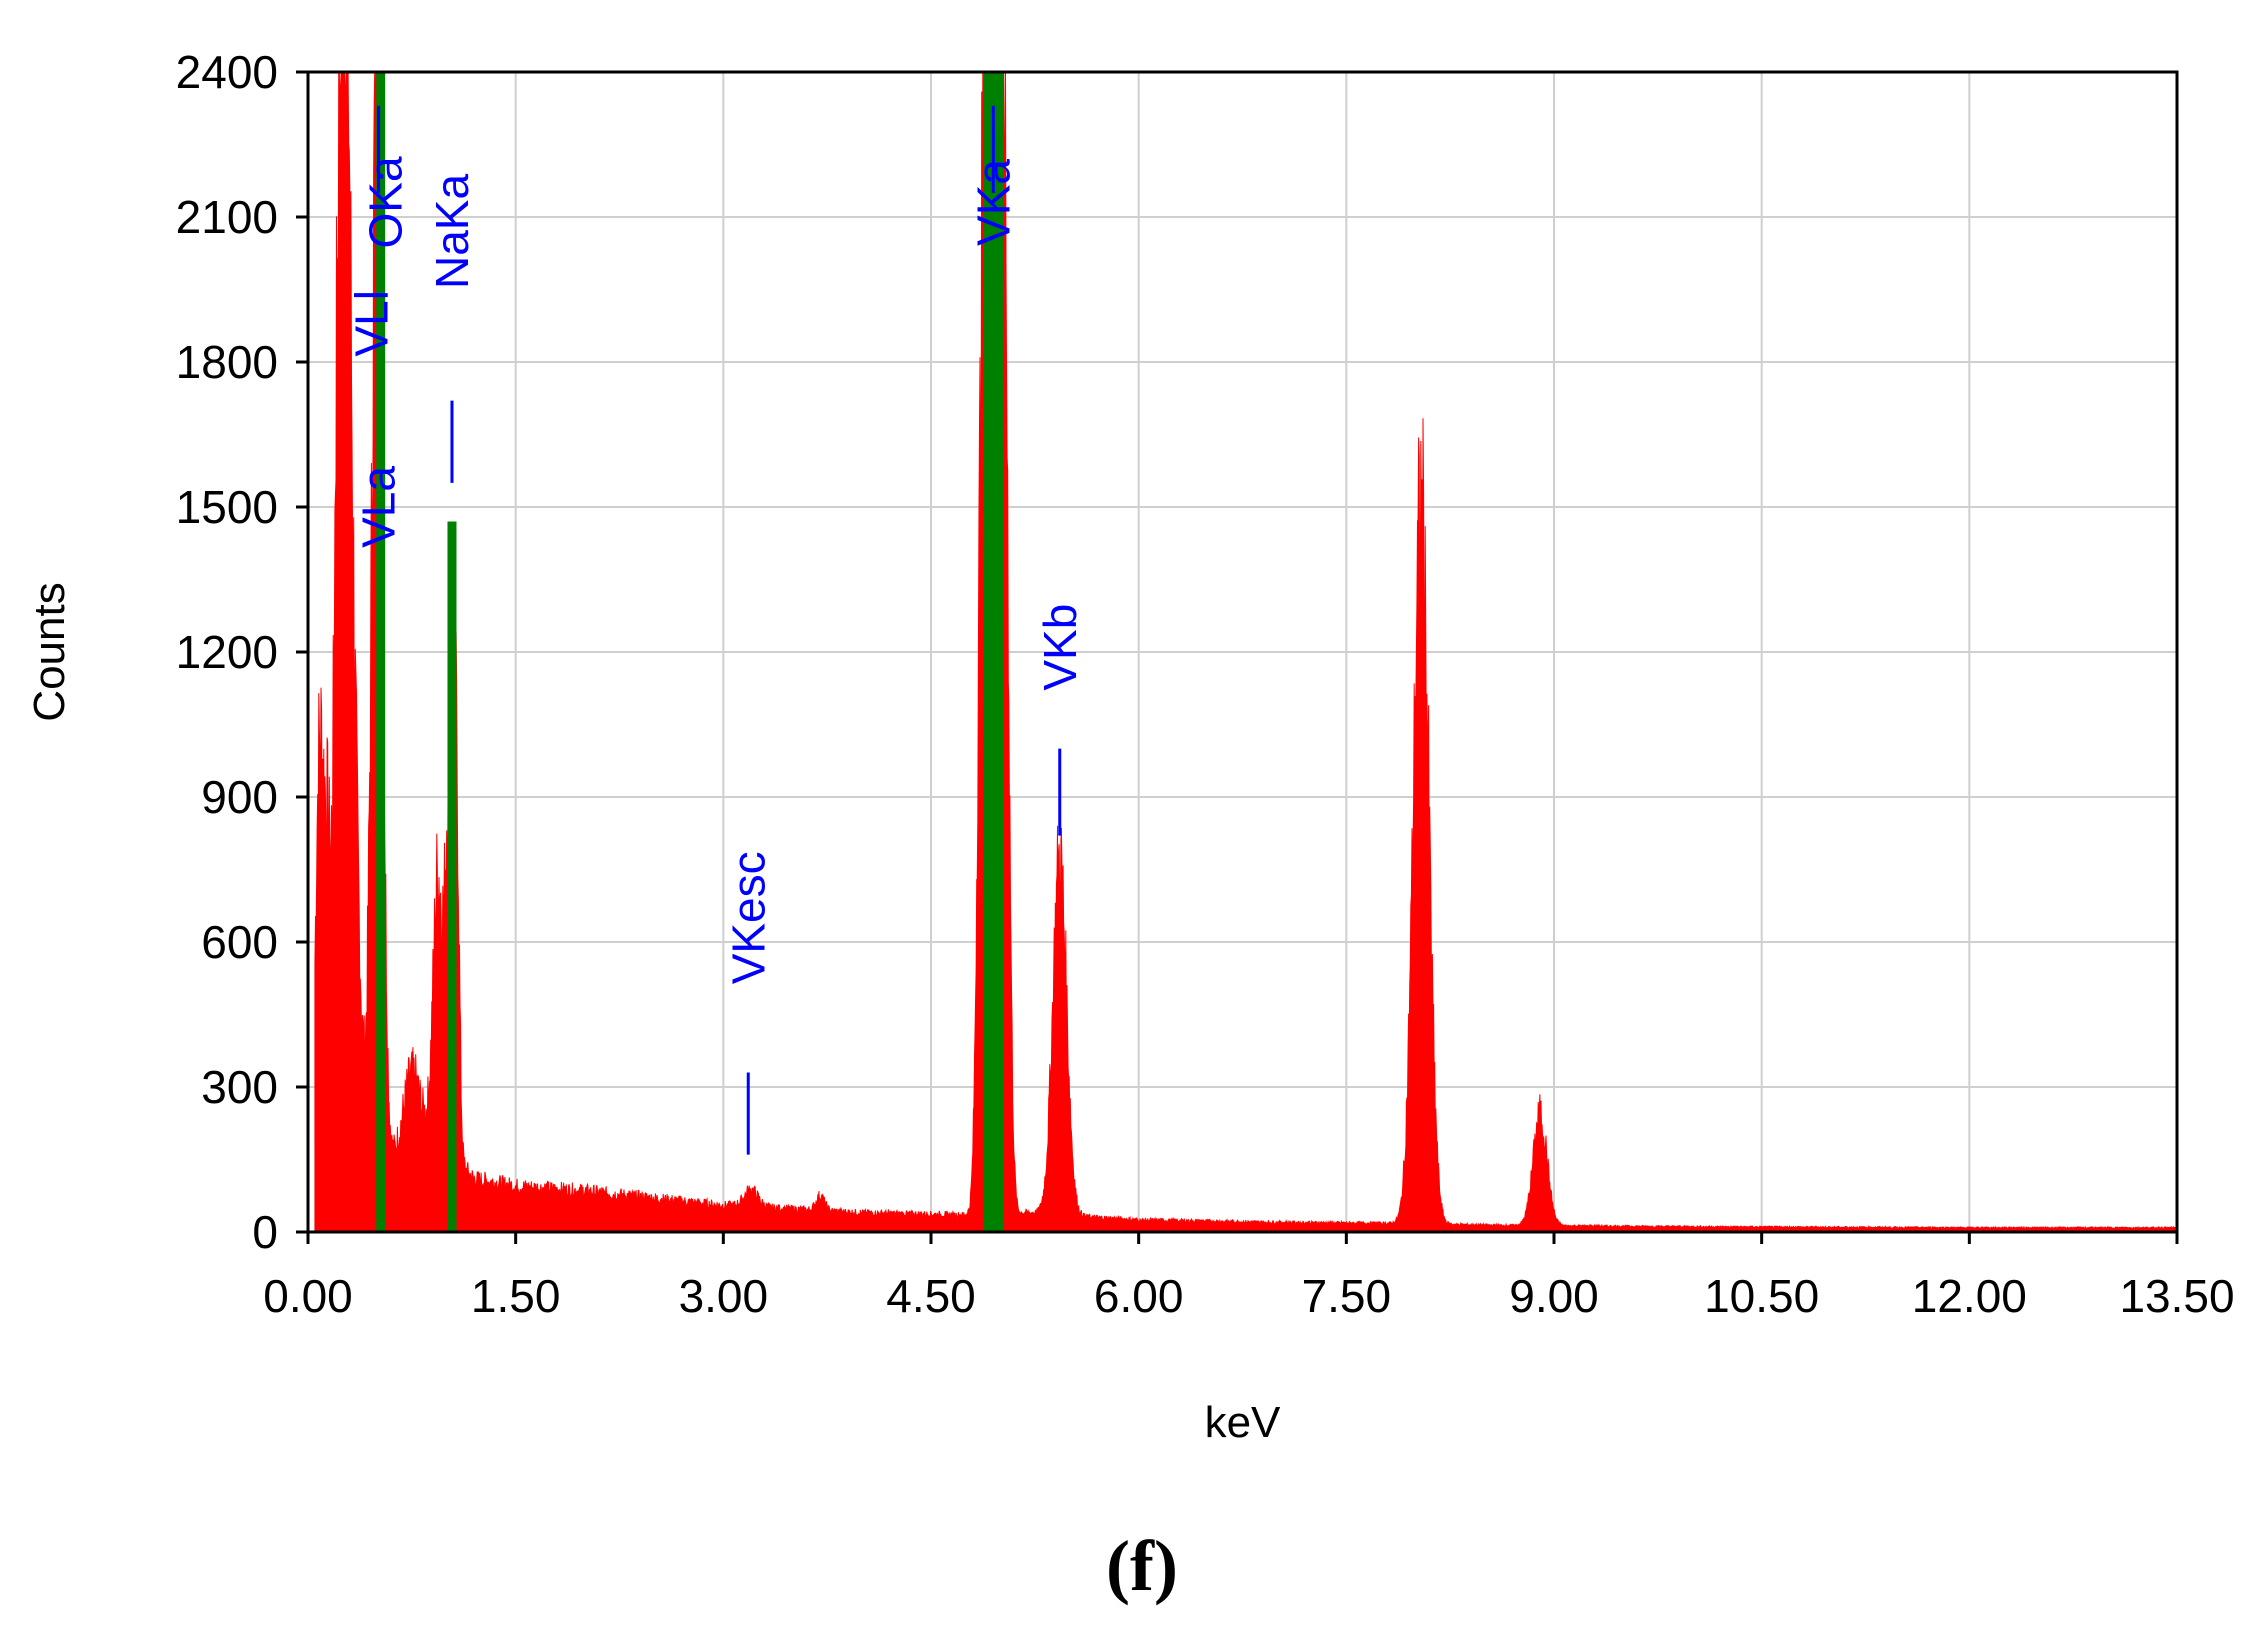 Image resolution: width=2255 pixels, height=1626 pixels. What do you see at coordinates (724, 1296) in the screenshot?
I see `x-tick-label: 3.00` at bounding box center [724, 1296].